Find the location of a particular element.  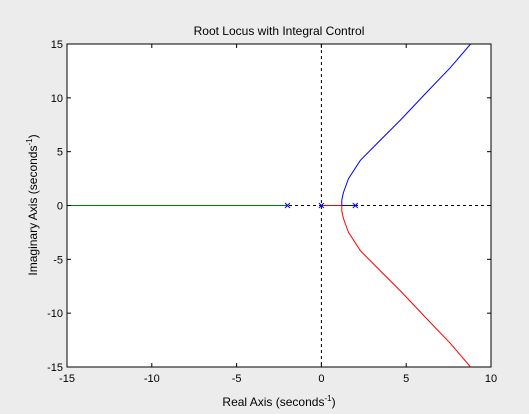

y-tick-label: 5 is located at coordinates (60, 153).